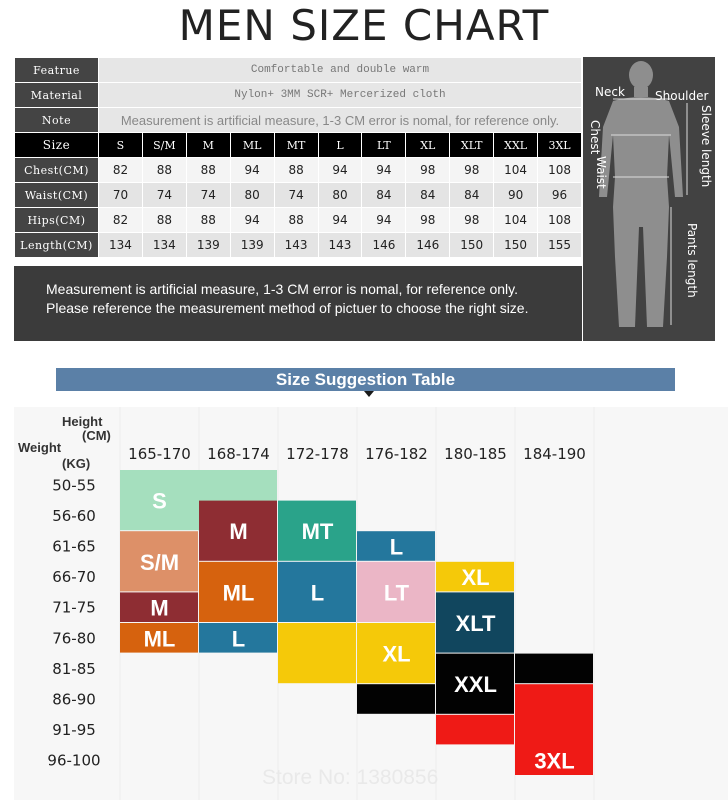 This screenshot has width=728, height=805. What do you see at coordinates (74, 700) in the screenshot?
I see `weight-tick-label: 86-90` at bounding box center [74, 700].